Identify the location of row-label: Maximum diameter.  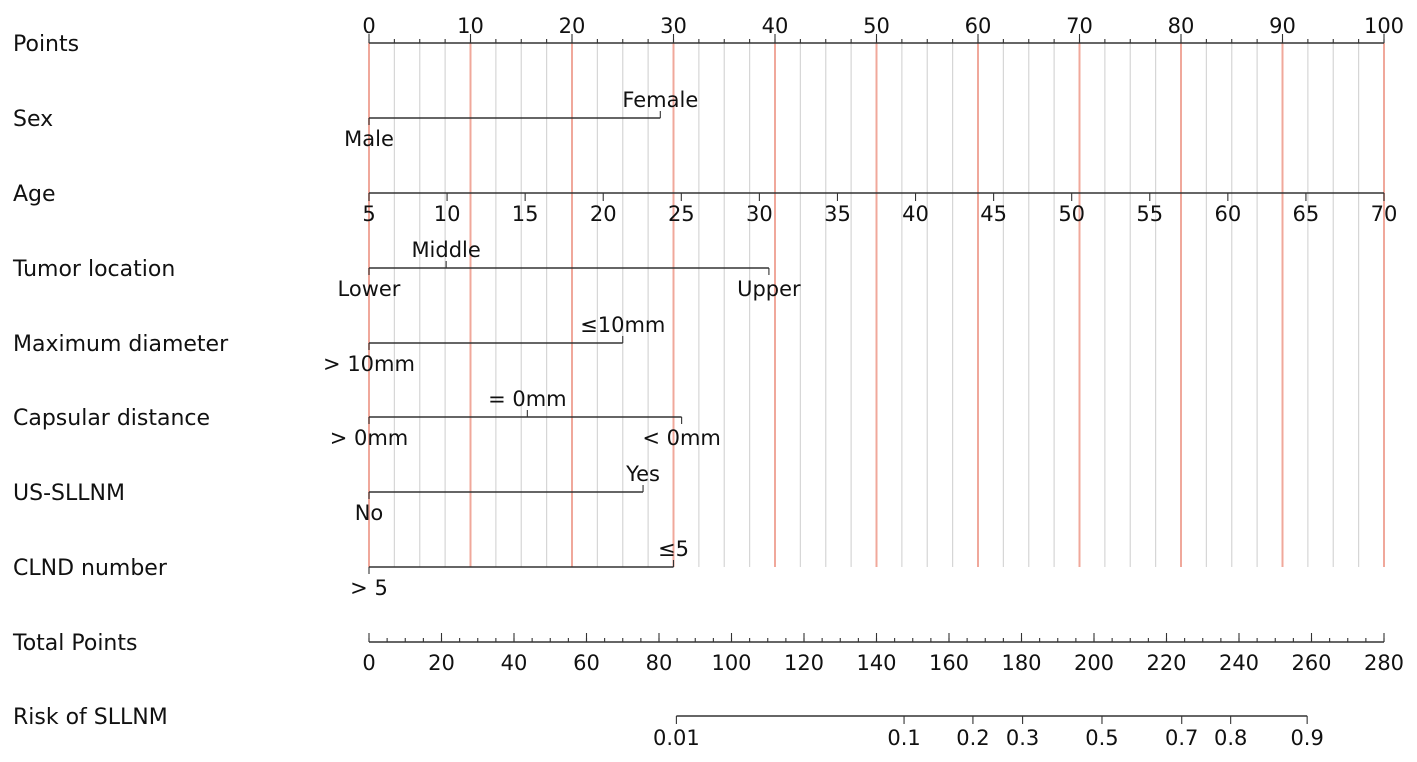
(121, 344).